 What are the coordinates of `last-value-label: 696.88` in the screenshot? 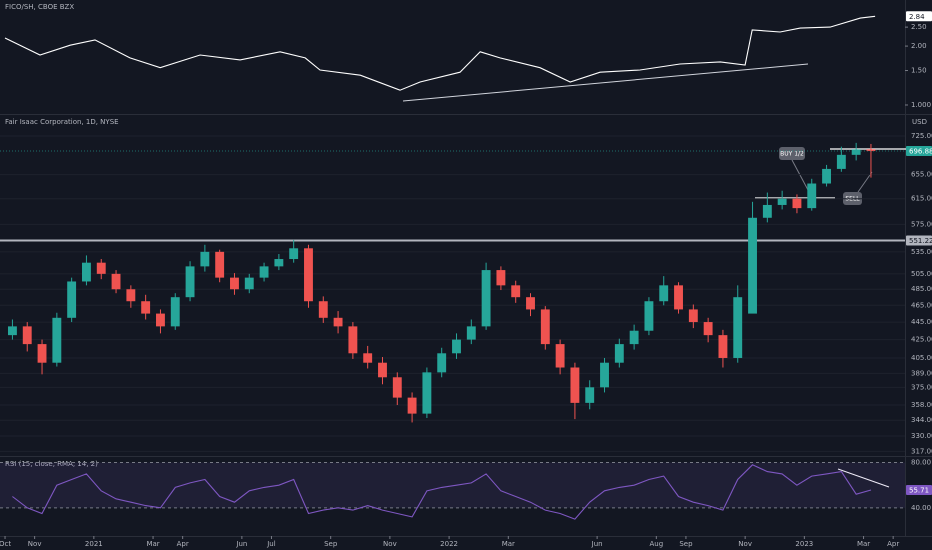 It's located at (920, 152).